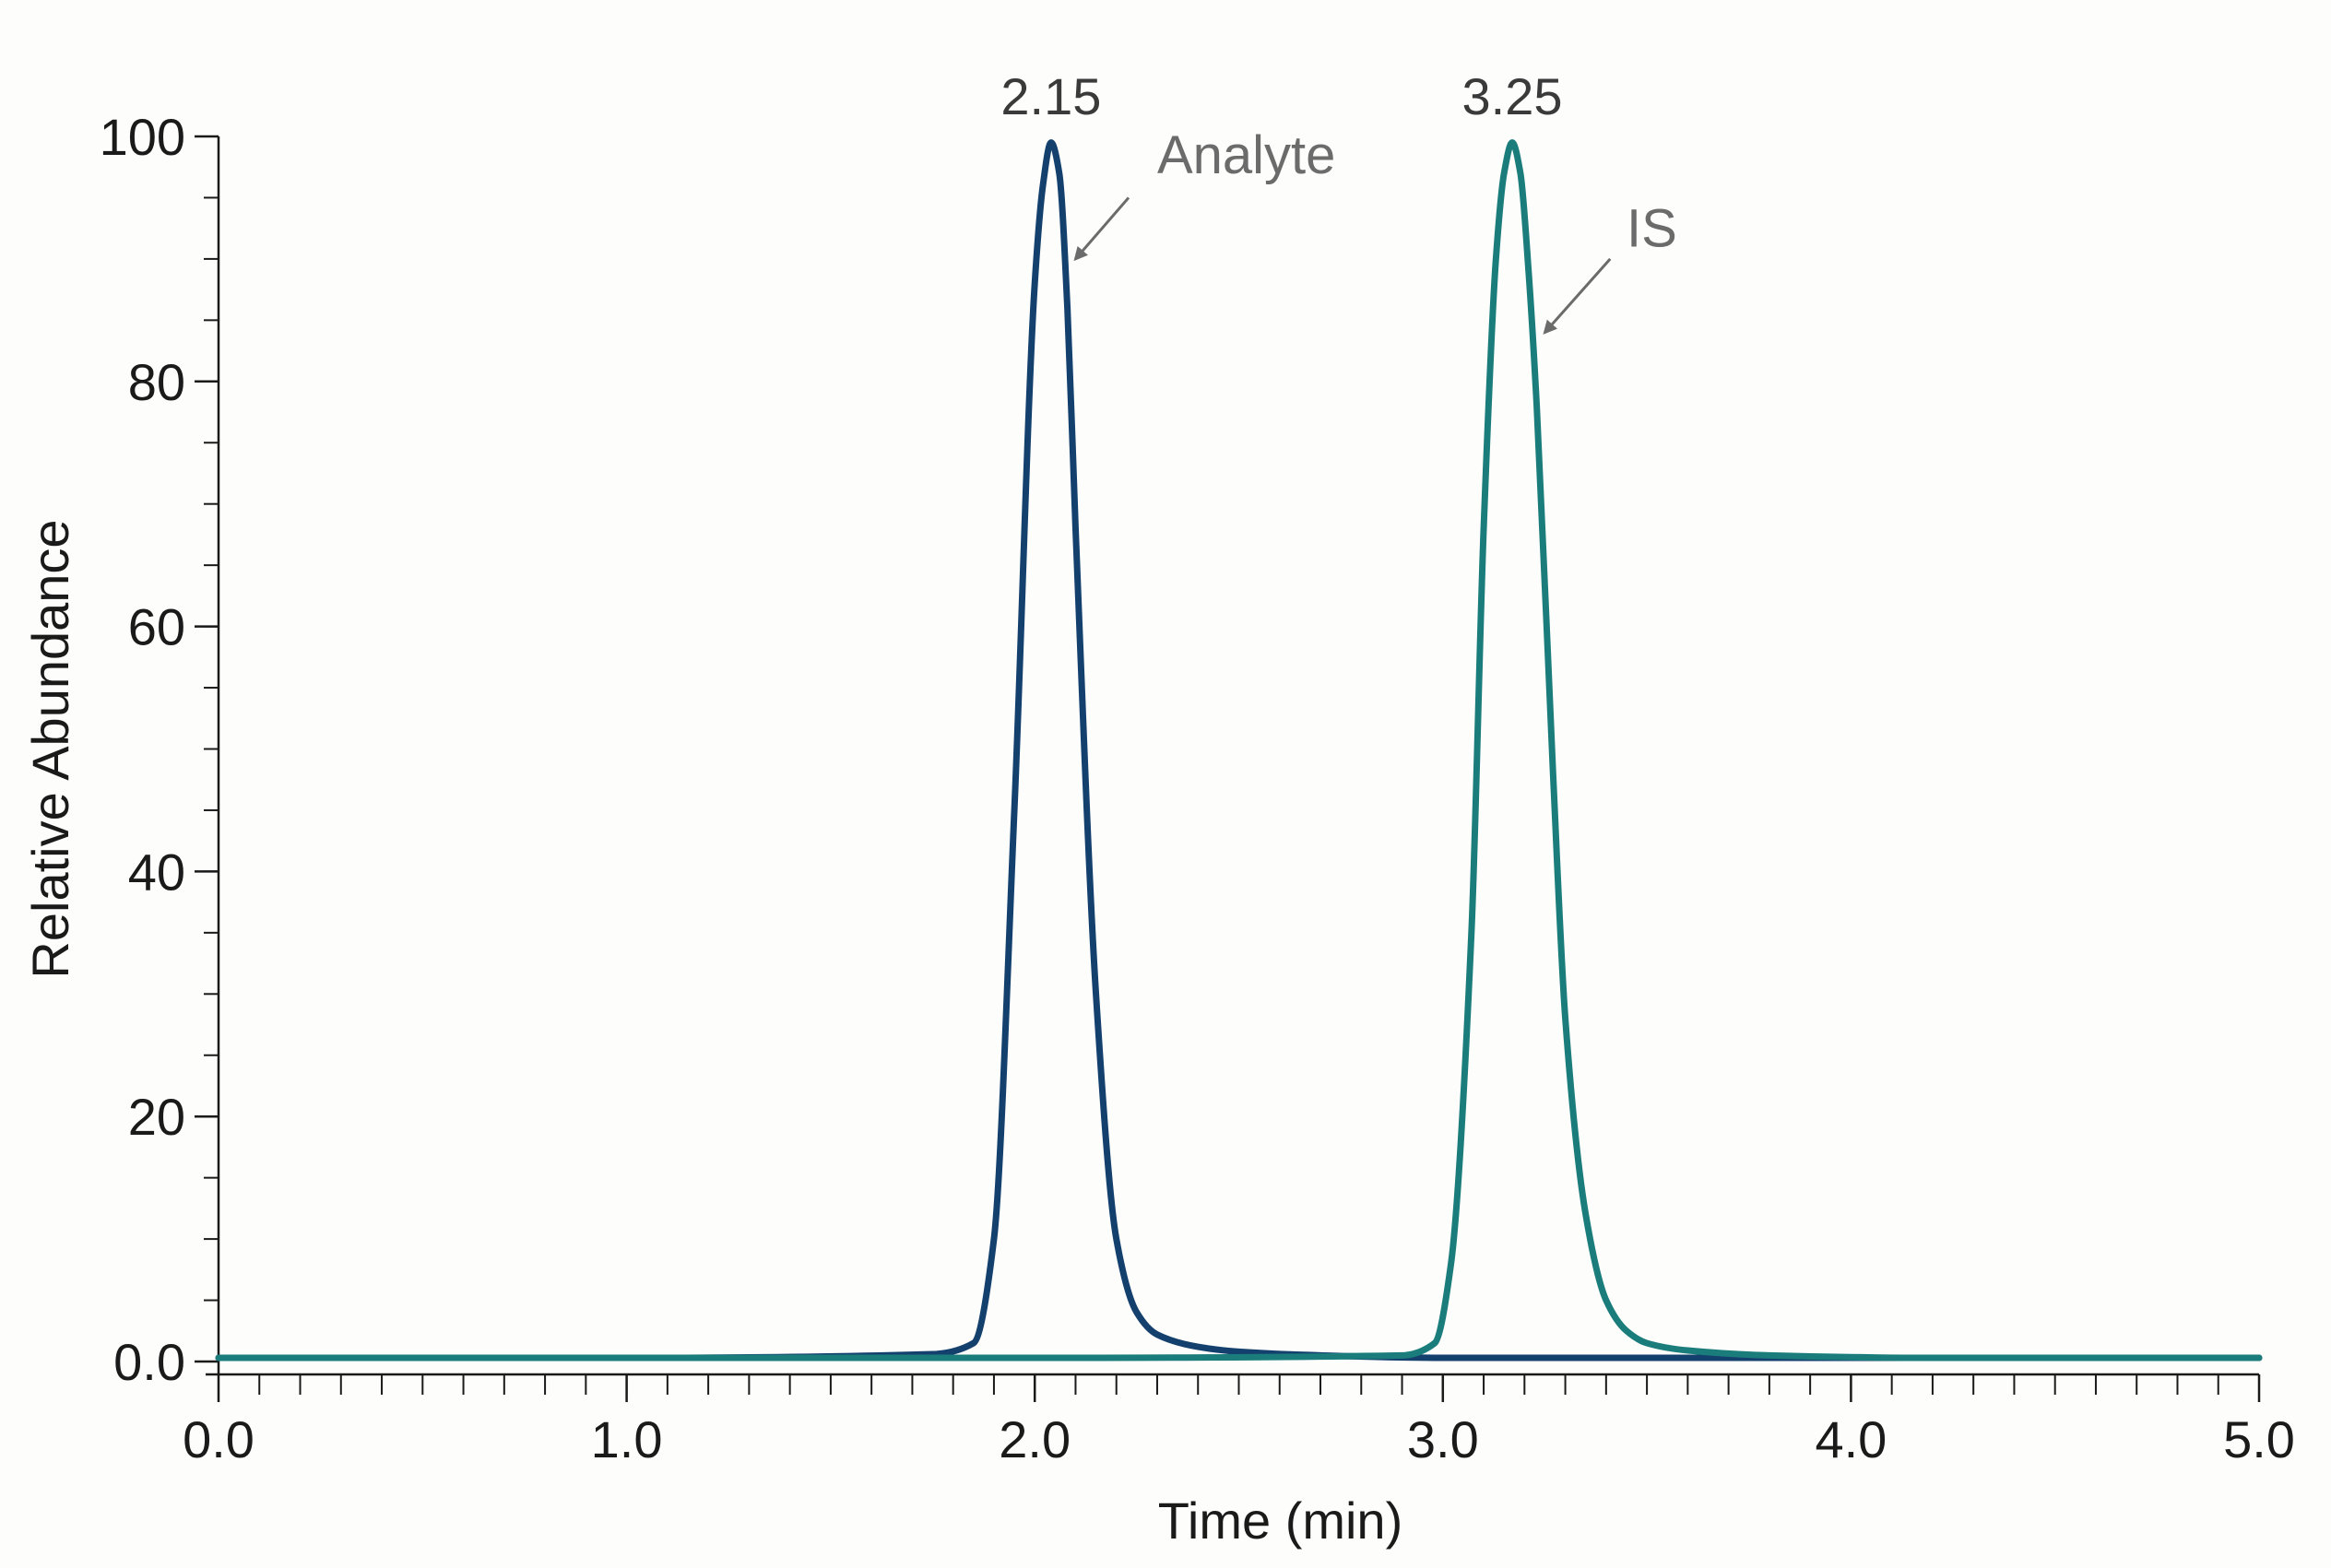  What do you see at coordinates (1338, 201) in the screenshot?
I see `annotations: 2.15 3.25 Analyte IS` at bounding box center [1338, 201].